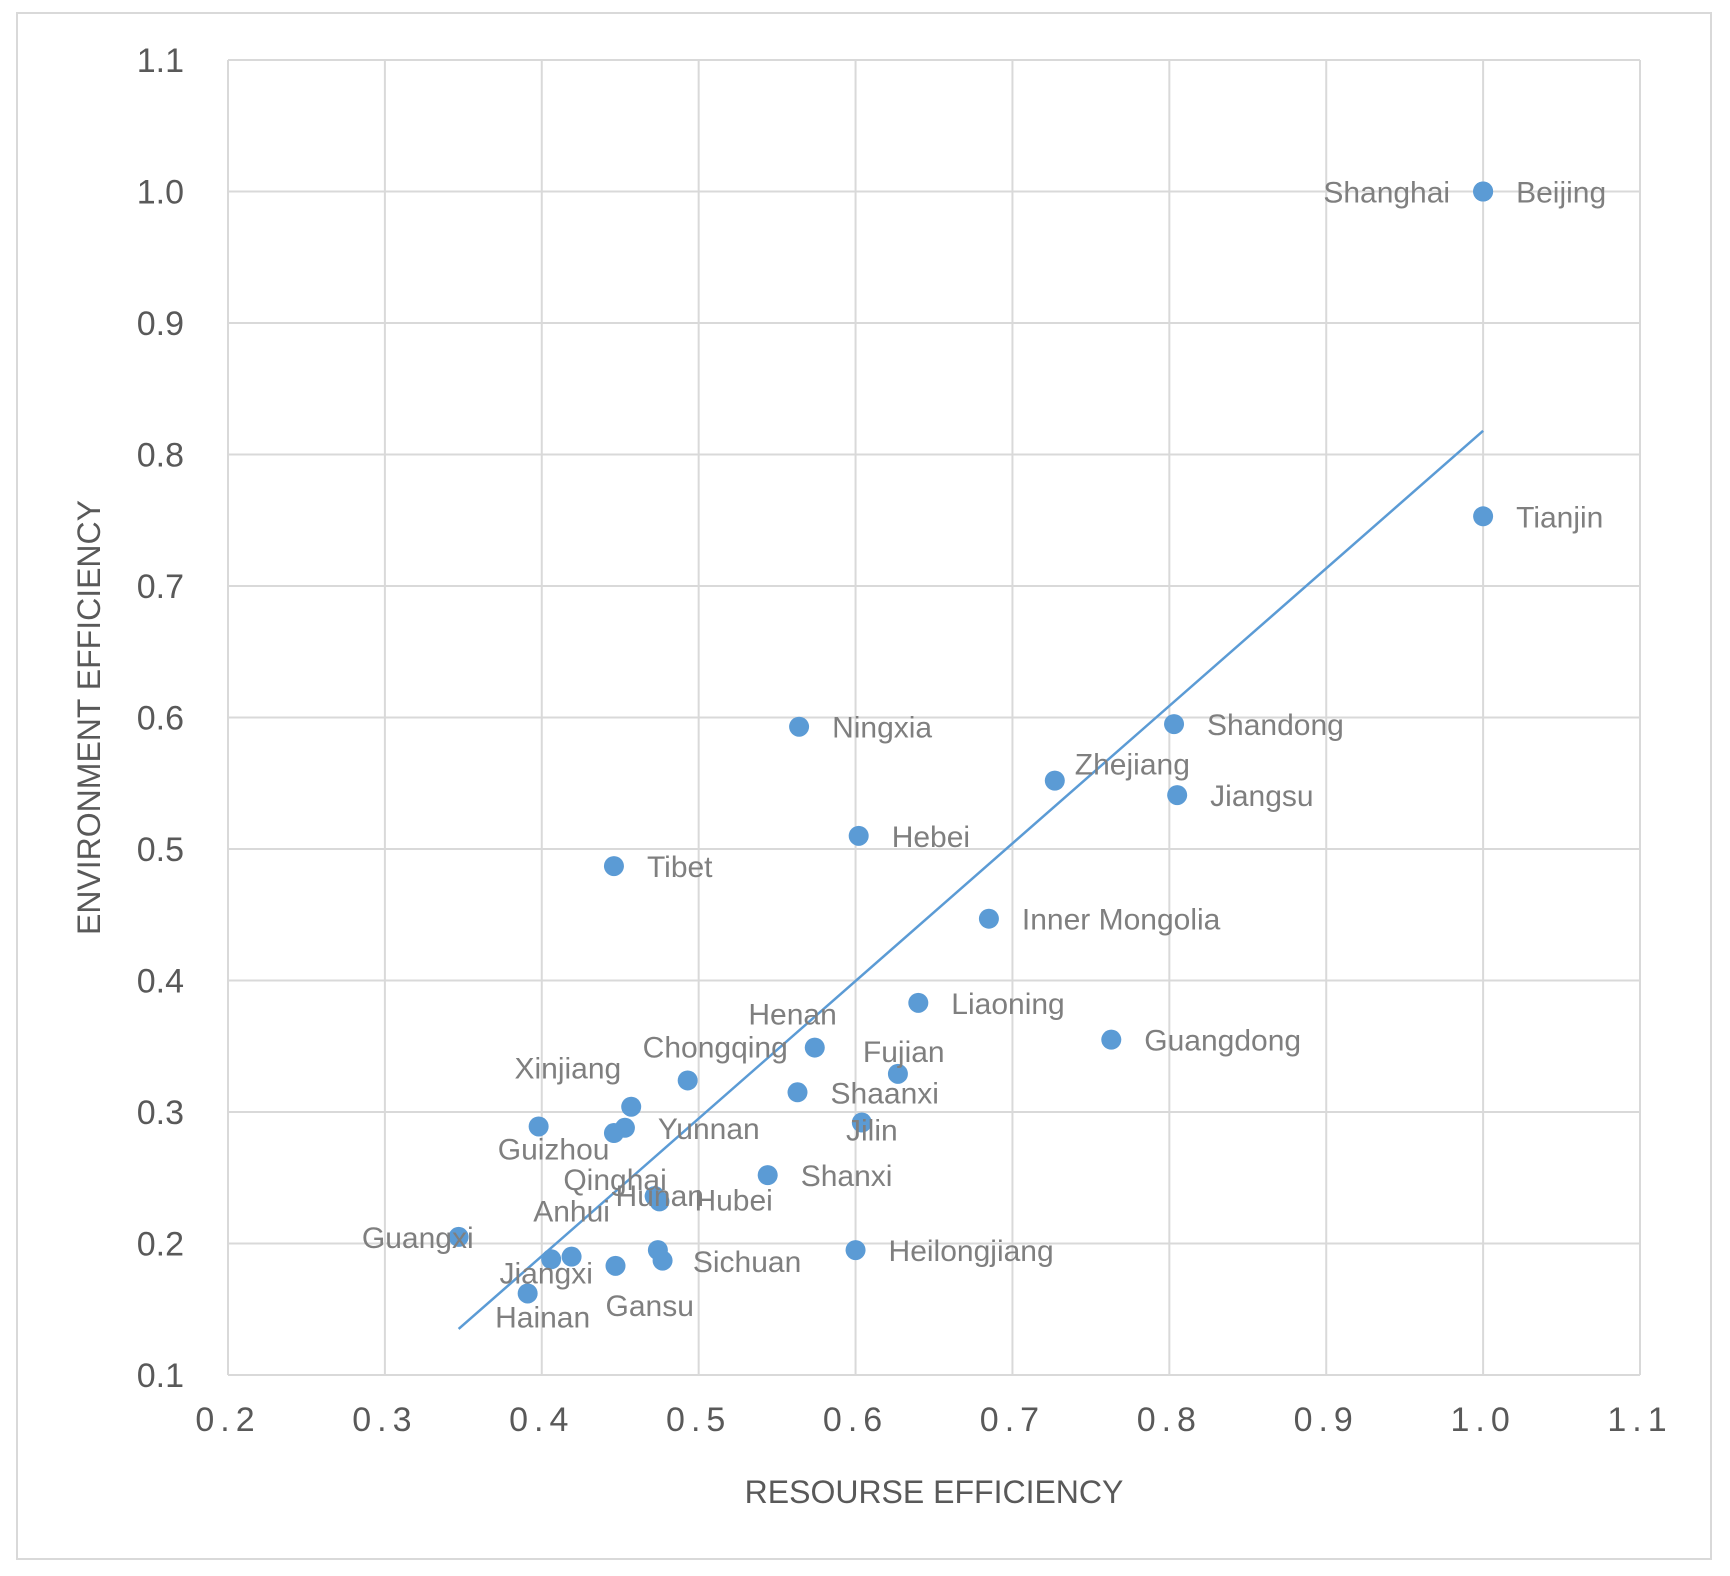 The image size is (1730, 1576). Describe the element at coordinates (542, 1317) in the screenshot. I see `point-label: Hainan` at that location.